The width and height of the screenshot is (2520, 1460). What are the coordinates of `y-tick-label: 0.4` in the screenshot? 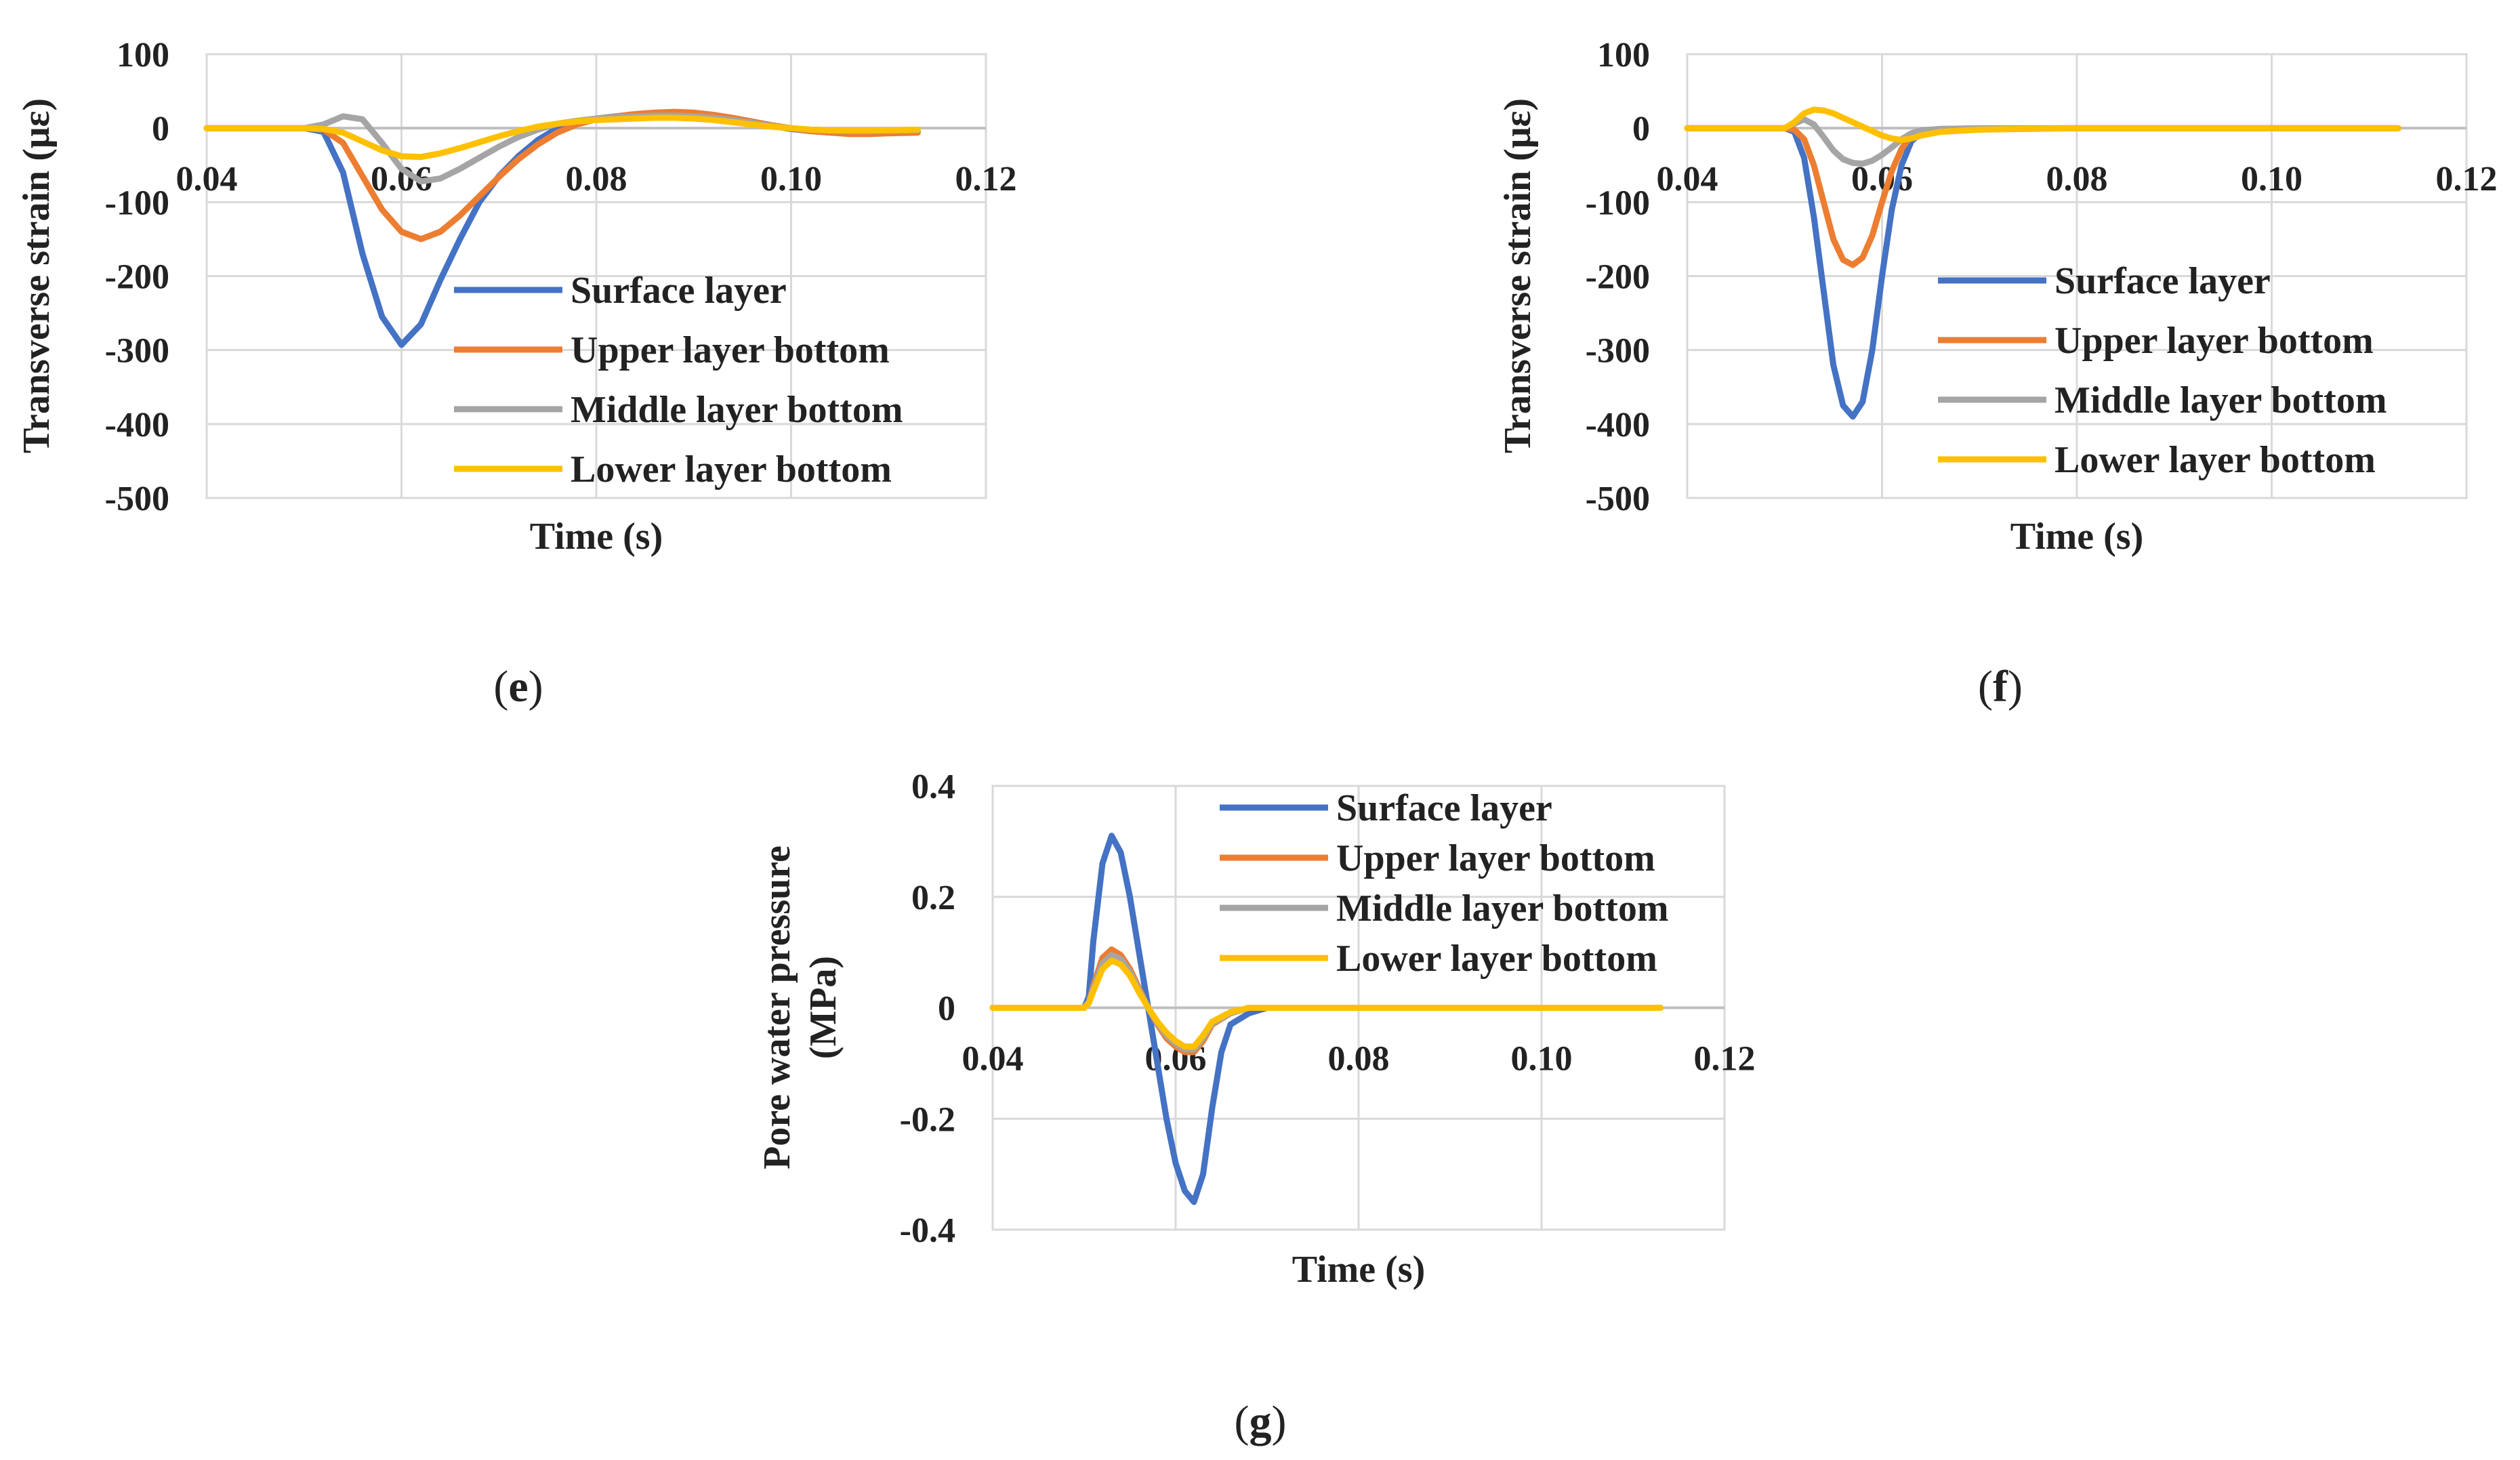 It's located at (933, 787).